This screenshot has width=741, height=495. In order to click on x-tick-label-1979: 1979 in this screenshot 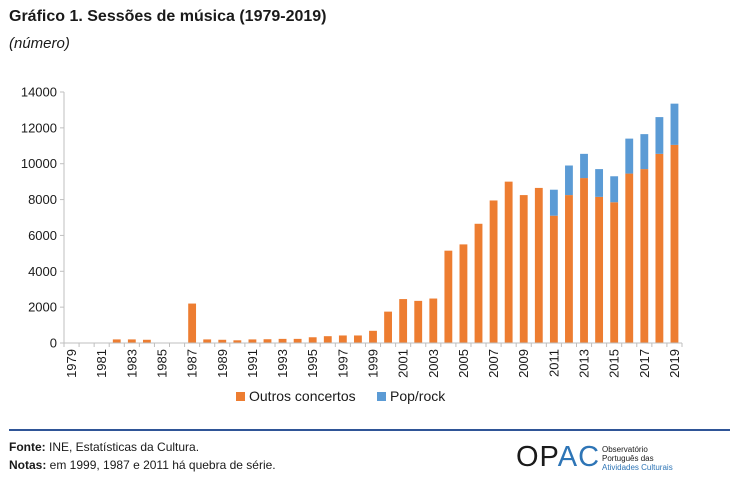, I will do `click(71, 363)`.